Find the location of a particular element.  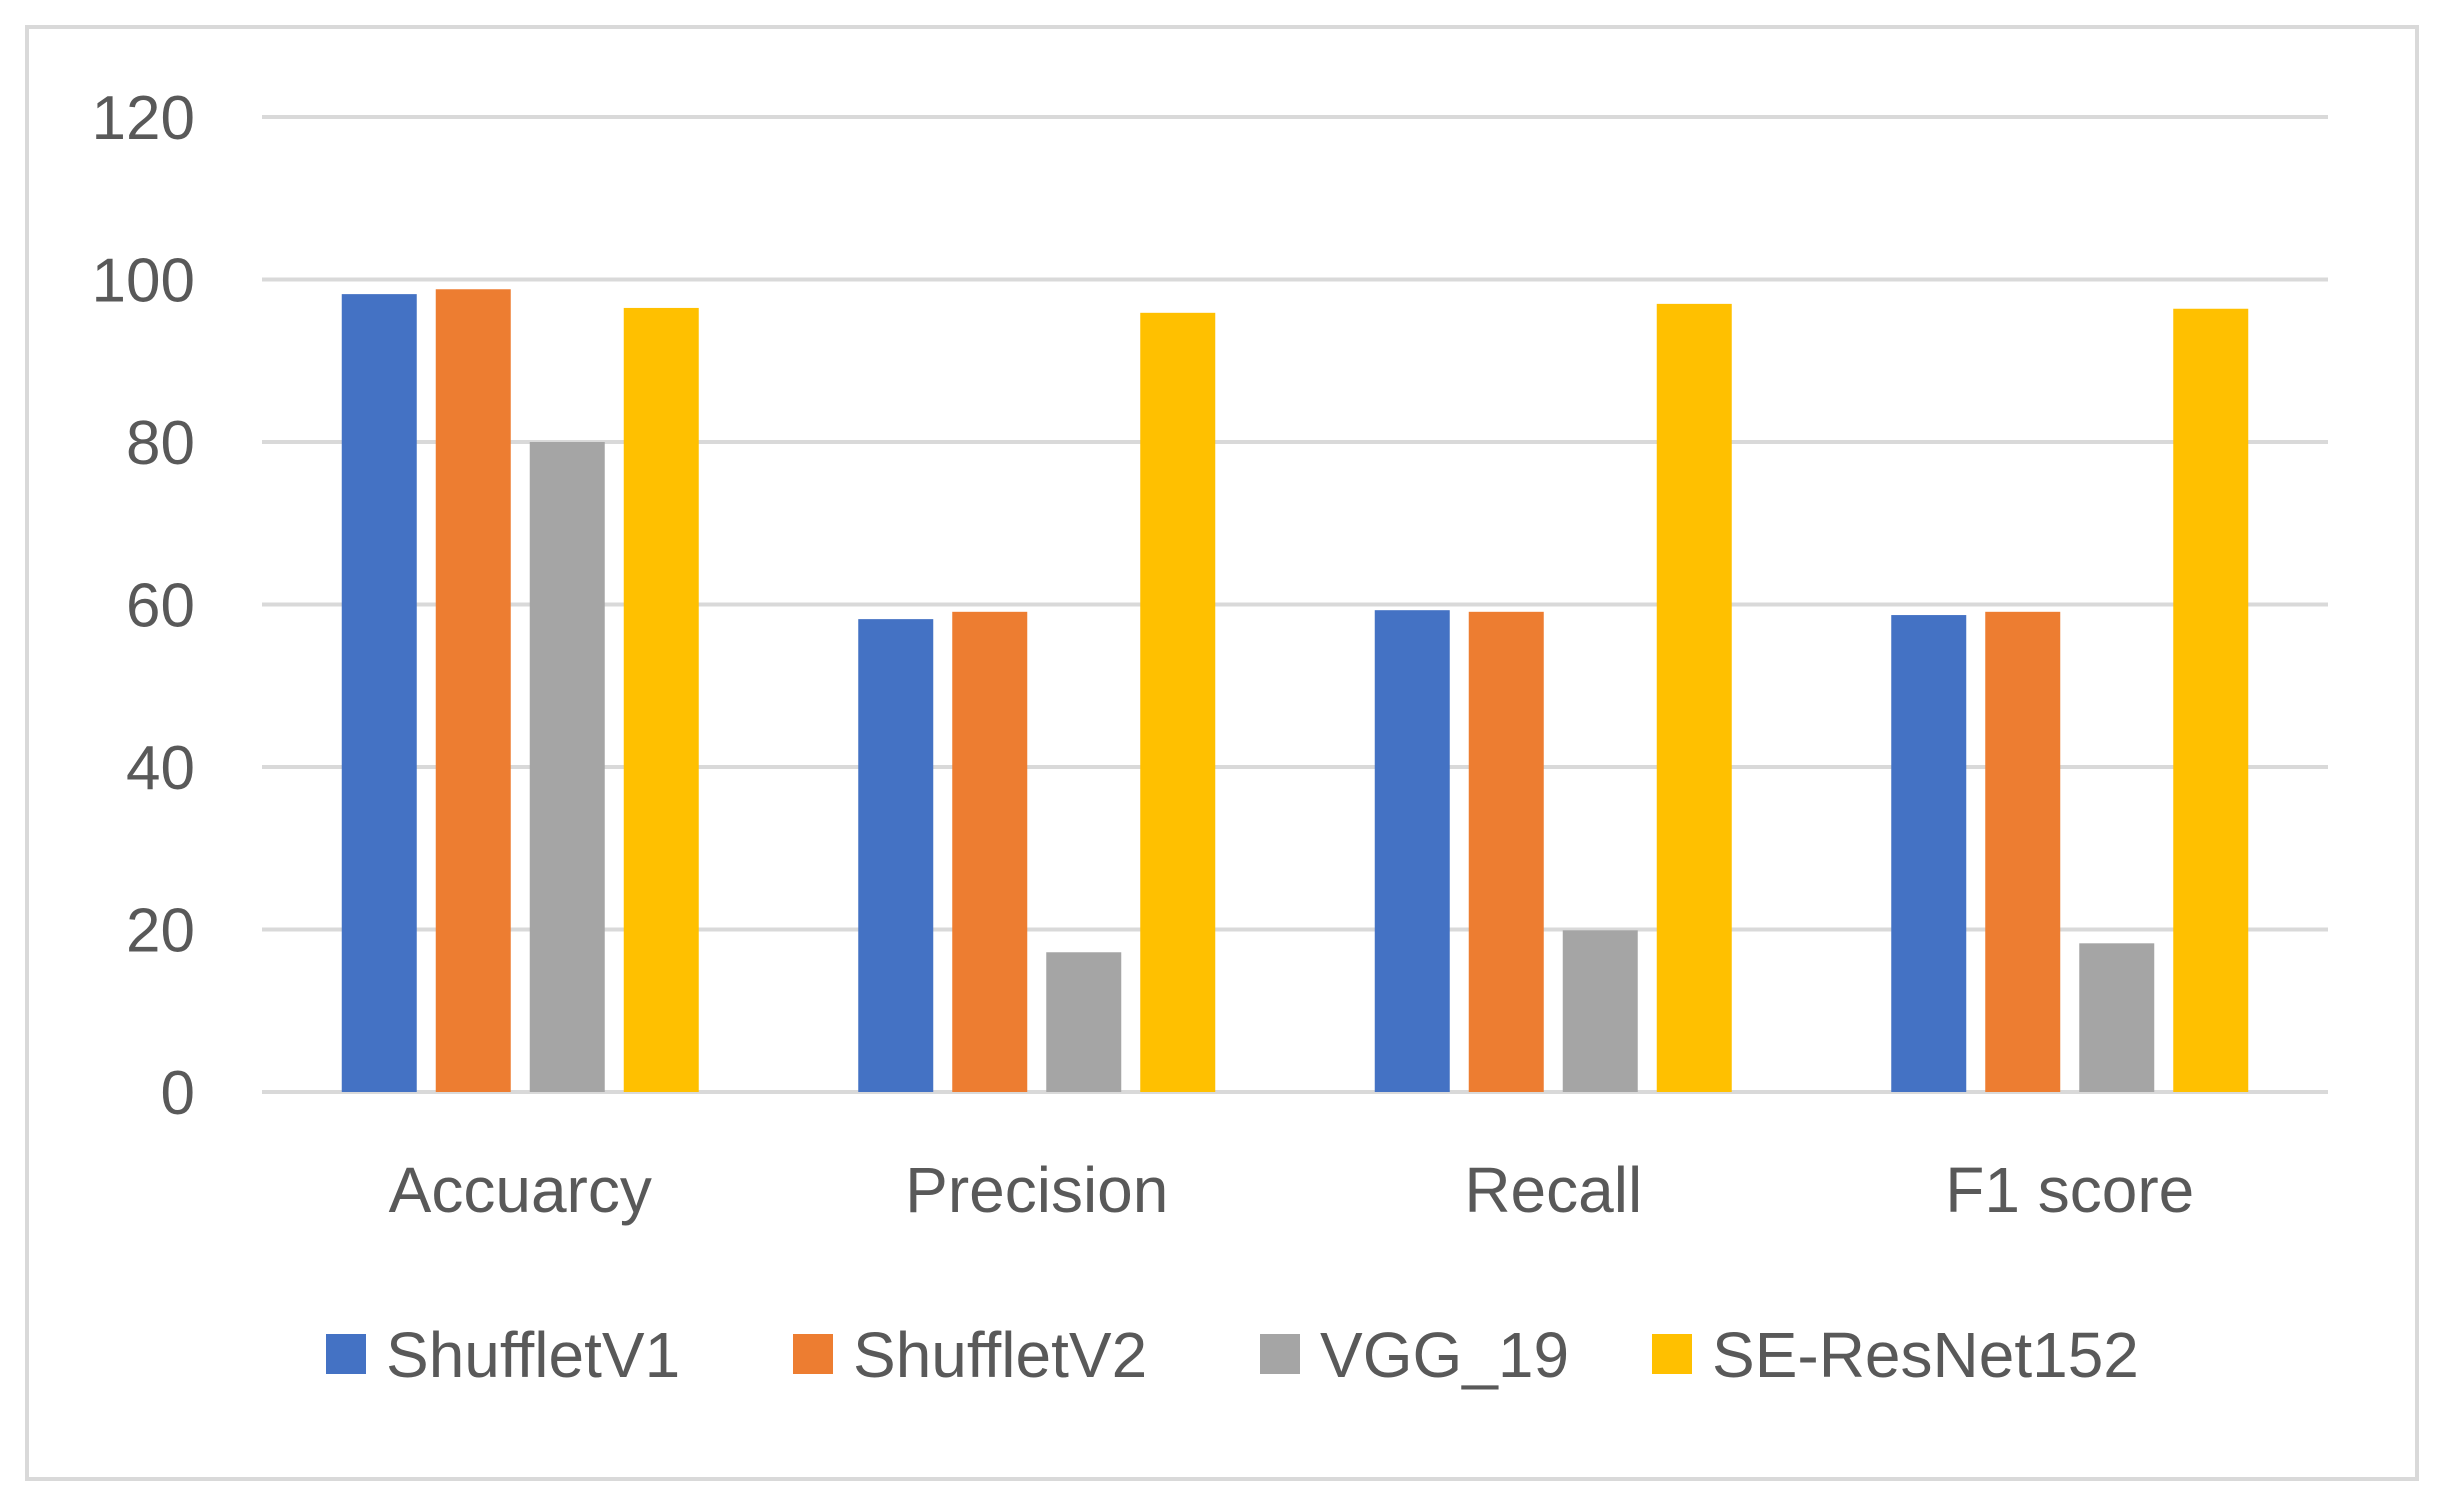

y-tick-label: 20 is located at coordinates (160, 931).